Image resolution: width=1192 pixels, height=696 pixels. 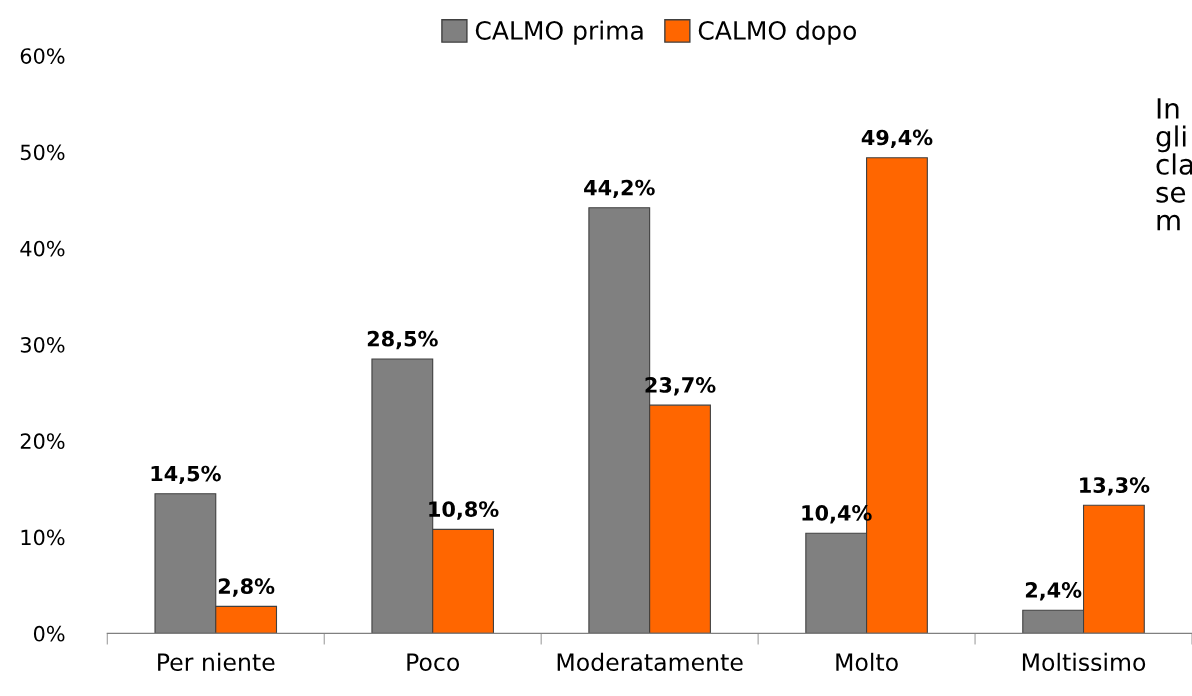 What do you see at coordinates (42, 441) in the screenshot?
I see `y-tick-label: 20%` at bounding box center [42, 441].